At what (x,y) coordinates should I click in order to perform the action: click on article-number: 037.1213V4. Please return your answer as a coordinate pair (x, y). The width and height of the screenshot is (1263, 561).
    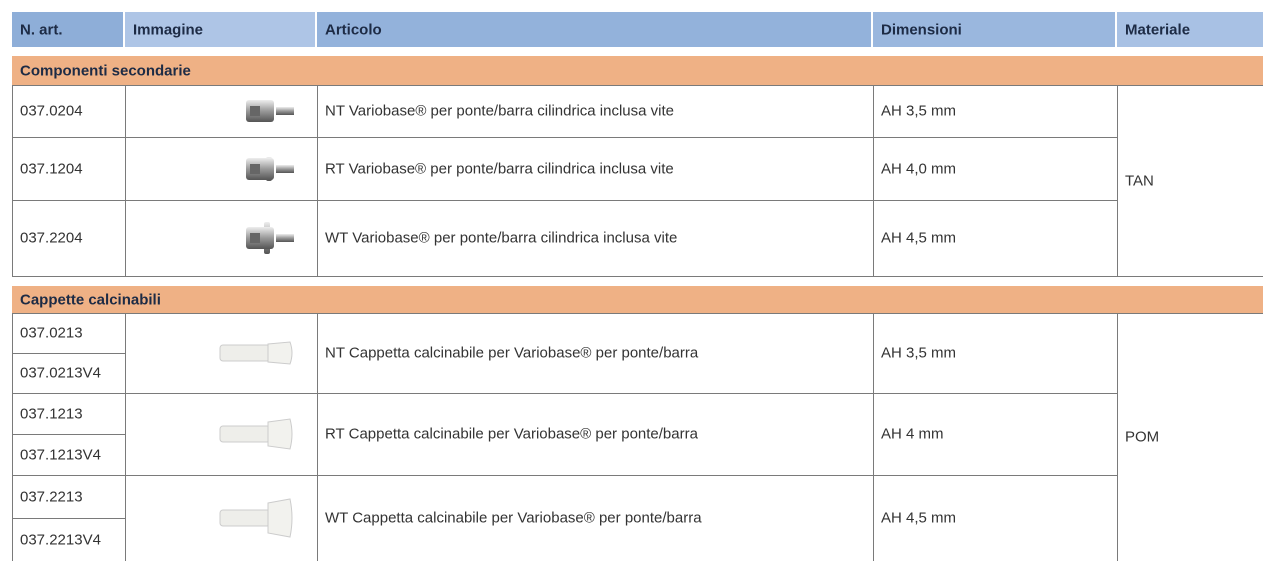
    Looking at the image, I should click on (60, 454).